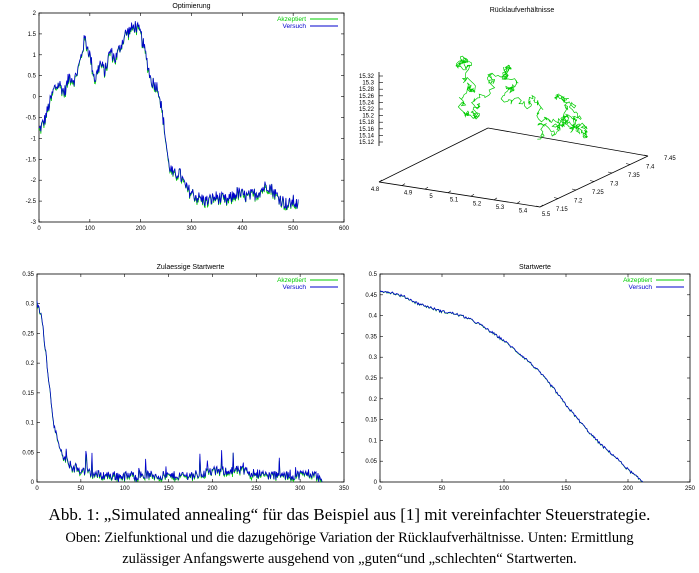 The width and height of the screenshot is (699, 573). Describe the element at coordinates (367, 123) in the screenshot. I see `z-tick-label: 15.18` at that location.